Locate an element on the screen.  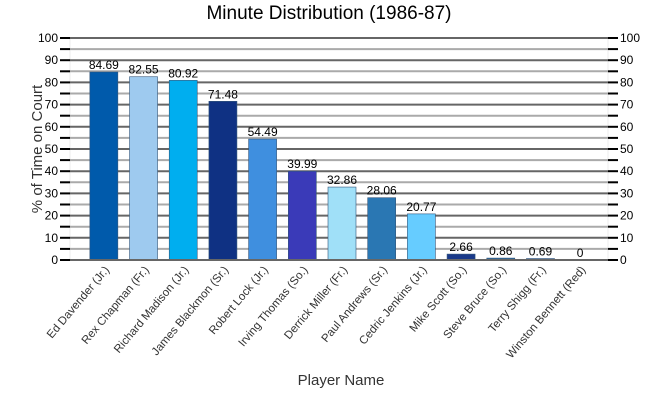
y-tick-label-right: 60 is located at coordinates (627, 127).